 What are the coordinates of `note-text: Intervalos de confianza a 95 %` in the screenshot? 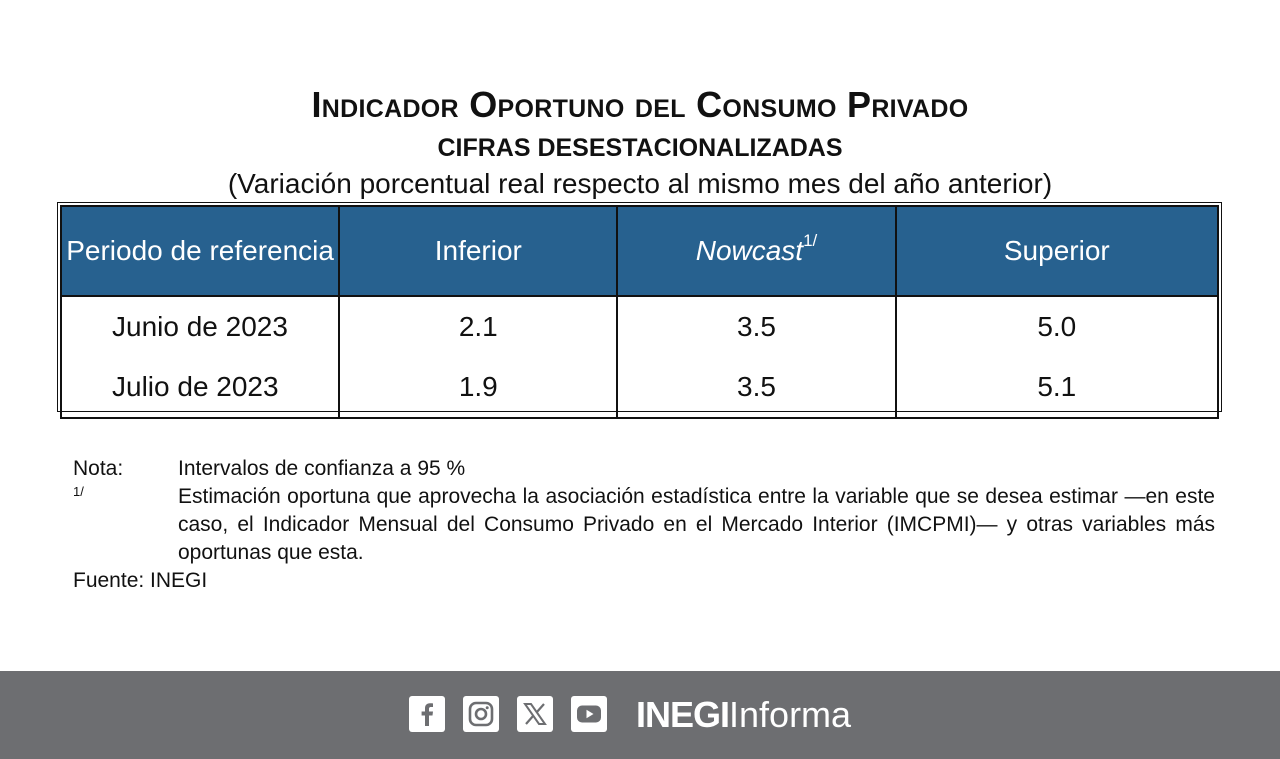 It's located at (322, 468).